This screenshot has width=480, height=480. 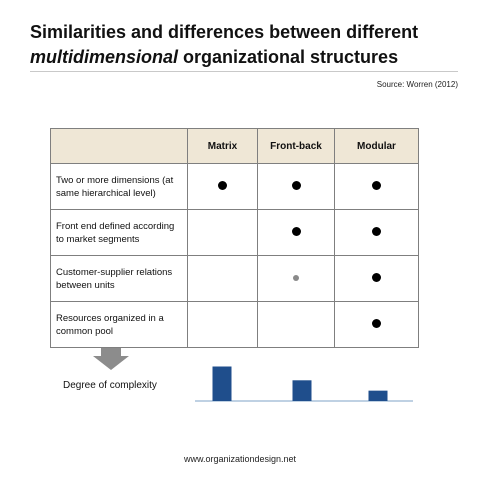 What do you see at coordinates (376, 146) in the screenshot?
I see `column-header-modular: Modular` at bounding box center [376, 146].